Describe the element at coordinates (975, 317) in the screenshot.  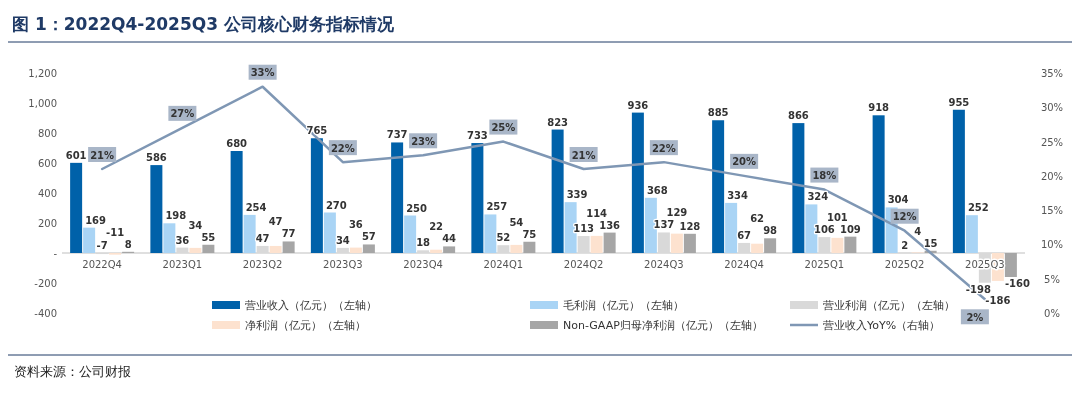
I see `data-label: 2%` at that location.